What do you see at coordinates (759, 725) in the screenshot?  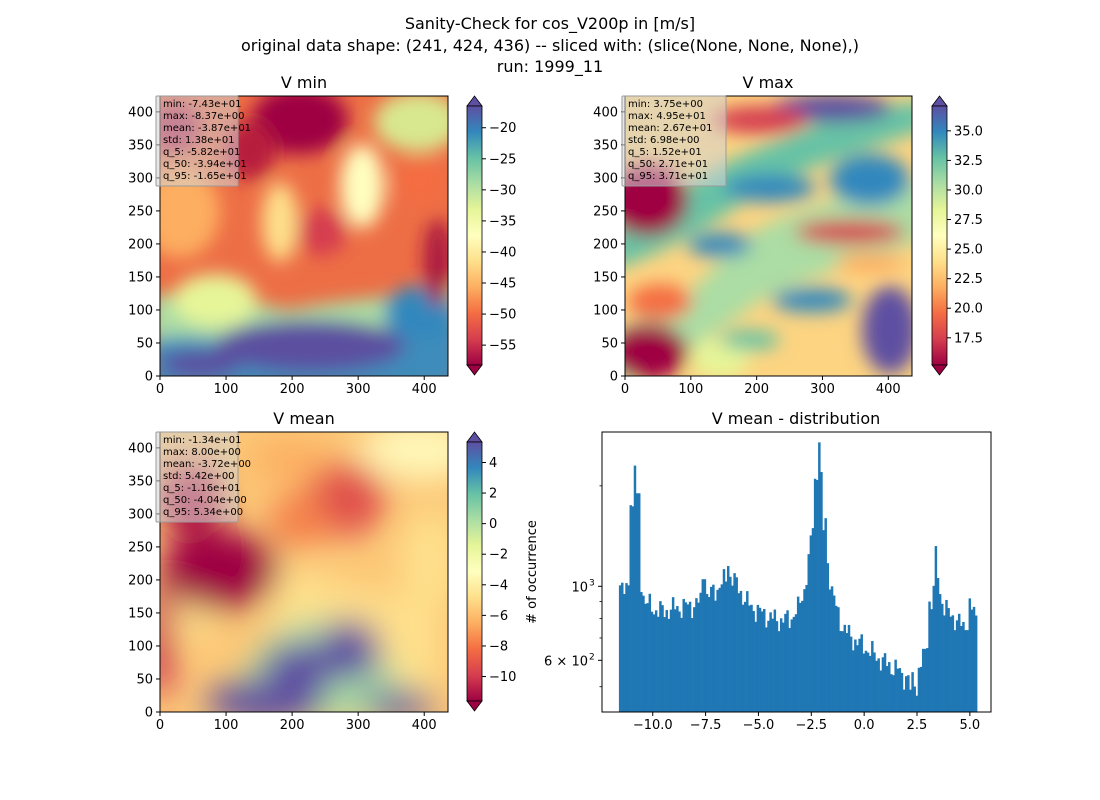 I see `hist-x-tick-label: −5.0` at bounding box center [759, 725].